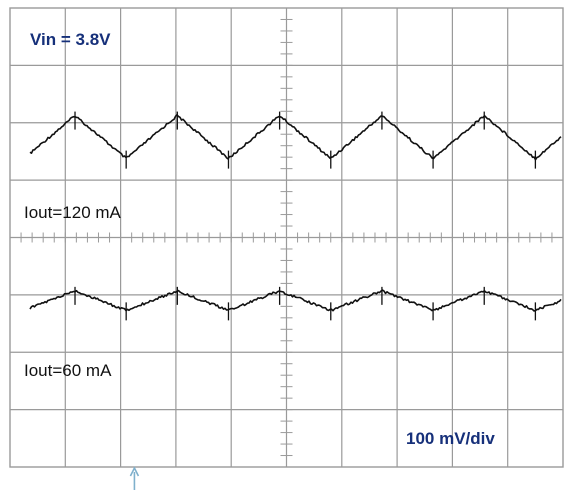  I want to click on vin-label: Vin = 3.8V, so click(70, 39).